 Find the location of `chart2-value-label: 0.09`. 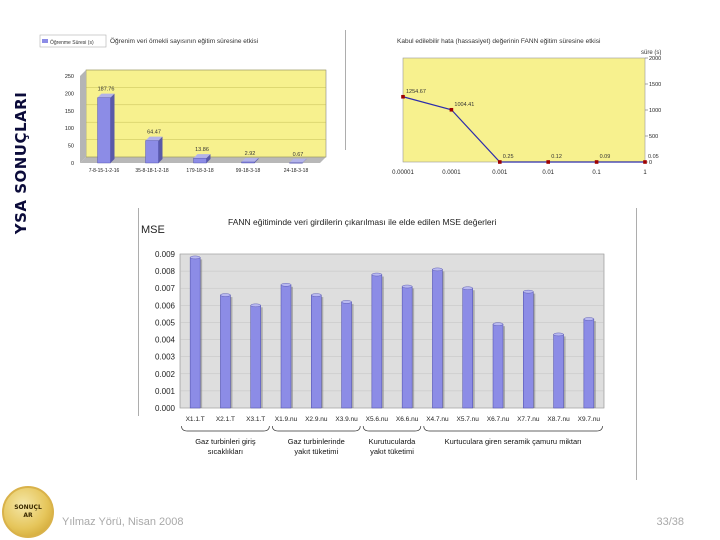

chart2-value-label: 0.09 is located at coordinates (605, 157).